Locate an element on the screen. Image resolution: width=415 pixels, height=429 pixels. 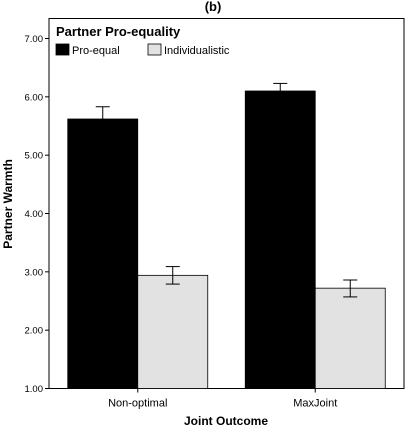
x-axis: Non-optimal MaxJoint is located at coordinates (222, 399).